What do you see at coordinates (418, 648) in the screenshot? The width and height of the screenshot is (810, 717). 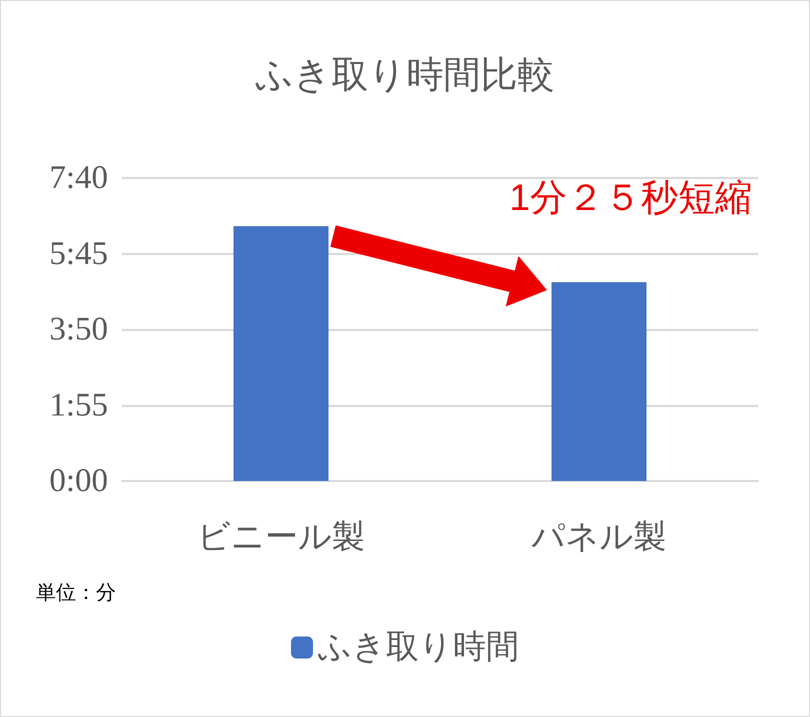 I see `legend-label: ふき取り時間` at bounding box center [418, 648].